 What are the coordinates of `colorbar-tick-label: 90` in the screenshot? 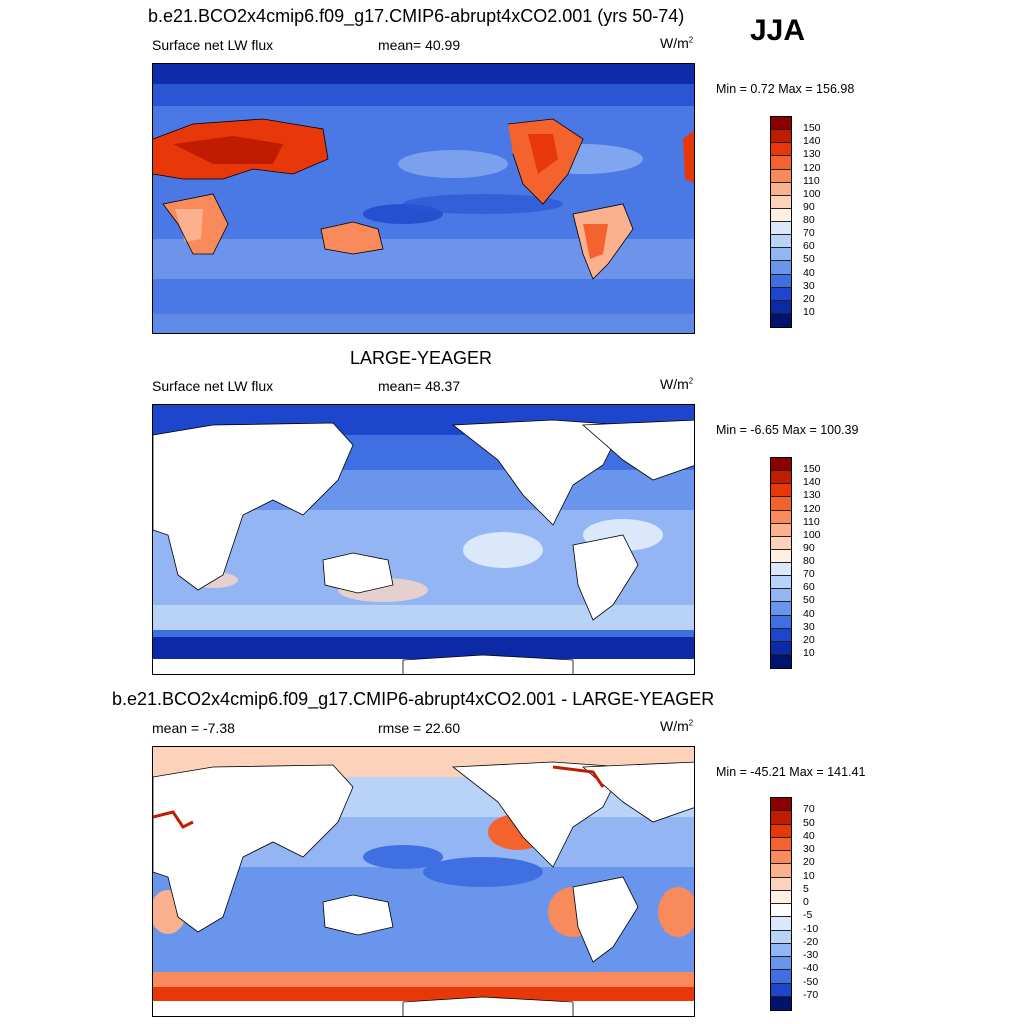 It's located at (809, 547).